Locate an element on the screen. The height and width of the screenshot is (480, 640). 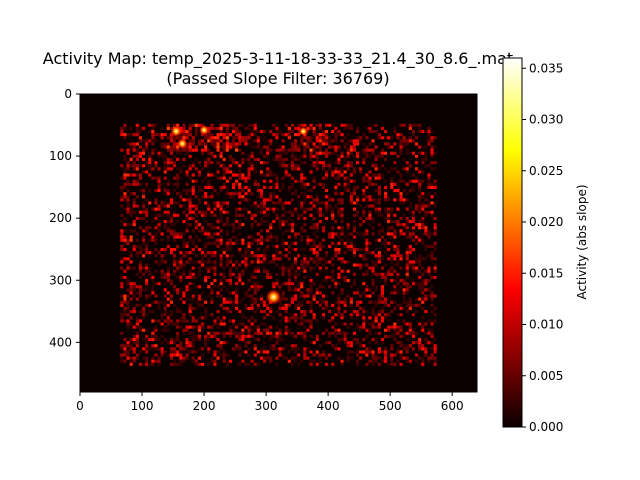
y-tick-label: 100 is located at coordinates (60, 156).